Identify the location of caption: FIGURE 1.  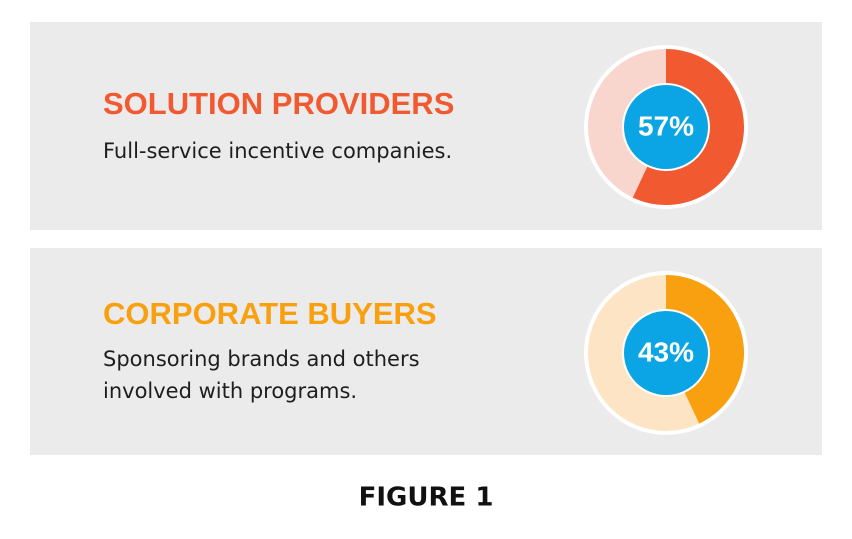
(426, 498).